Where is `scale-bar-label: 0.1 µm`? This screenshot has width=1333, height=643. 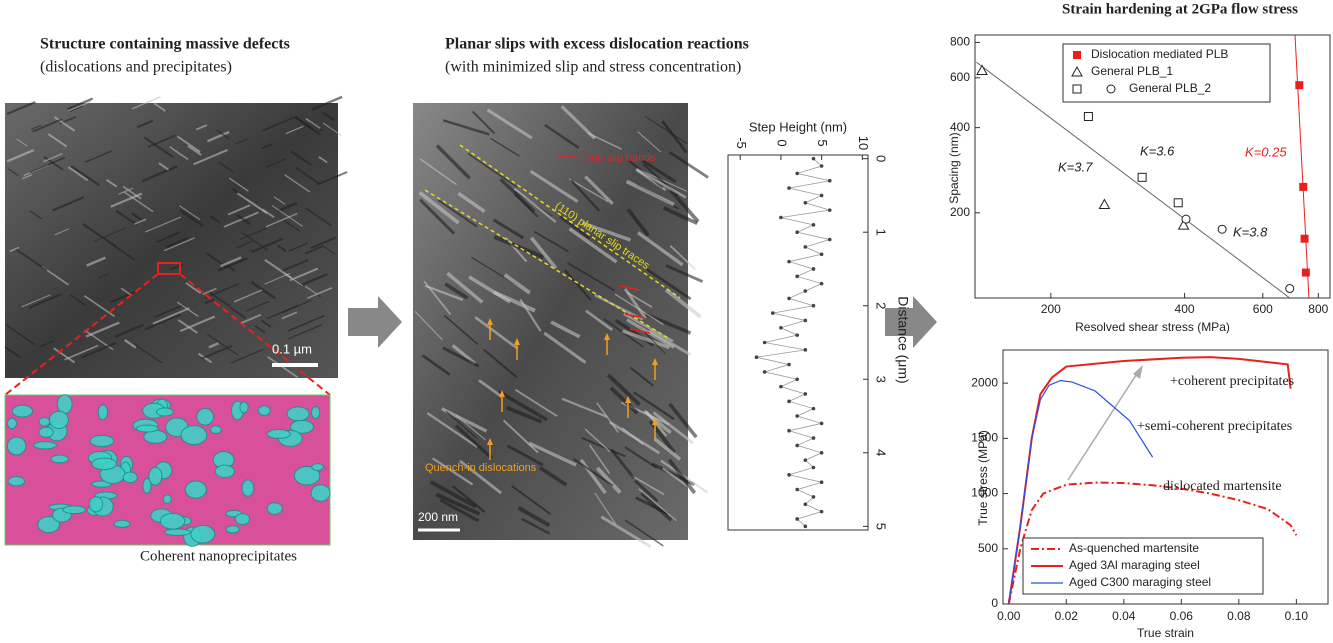 scale-bar-label: 0.1 µm is located at coordinates (292, 348).